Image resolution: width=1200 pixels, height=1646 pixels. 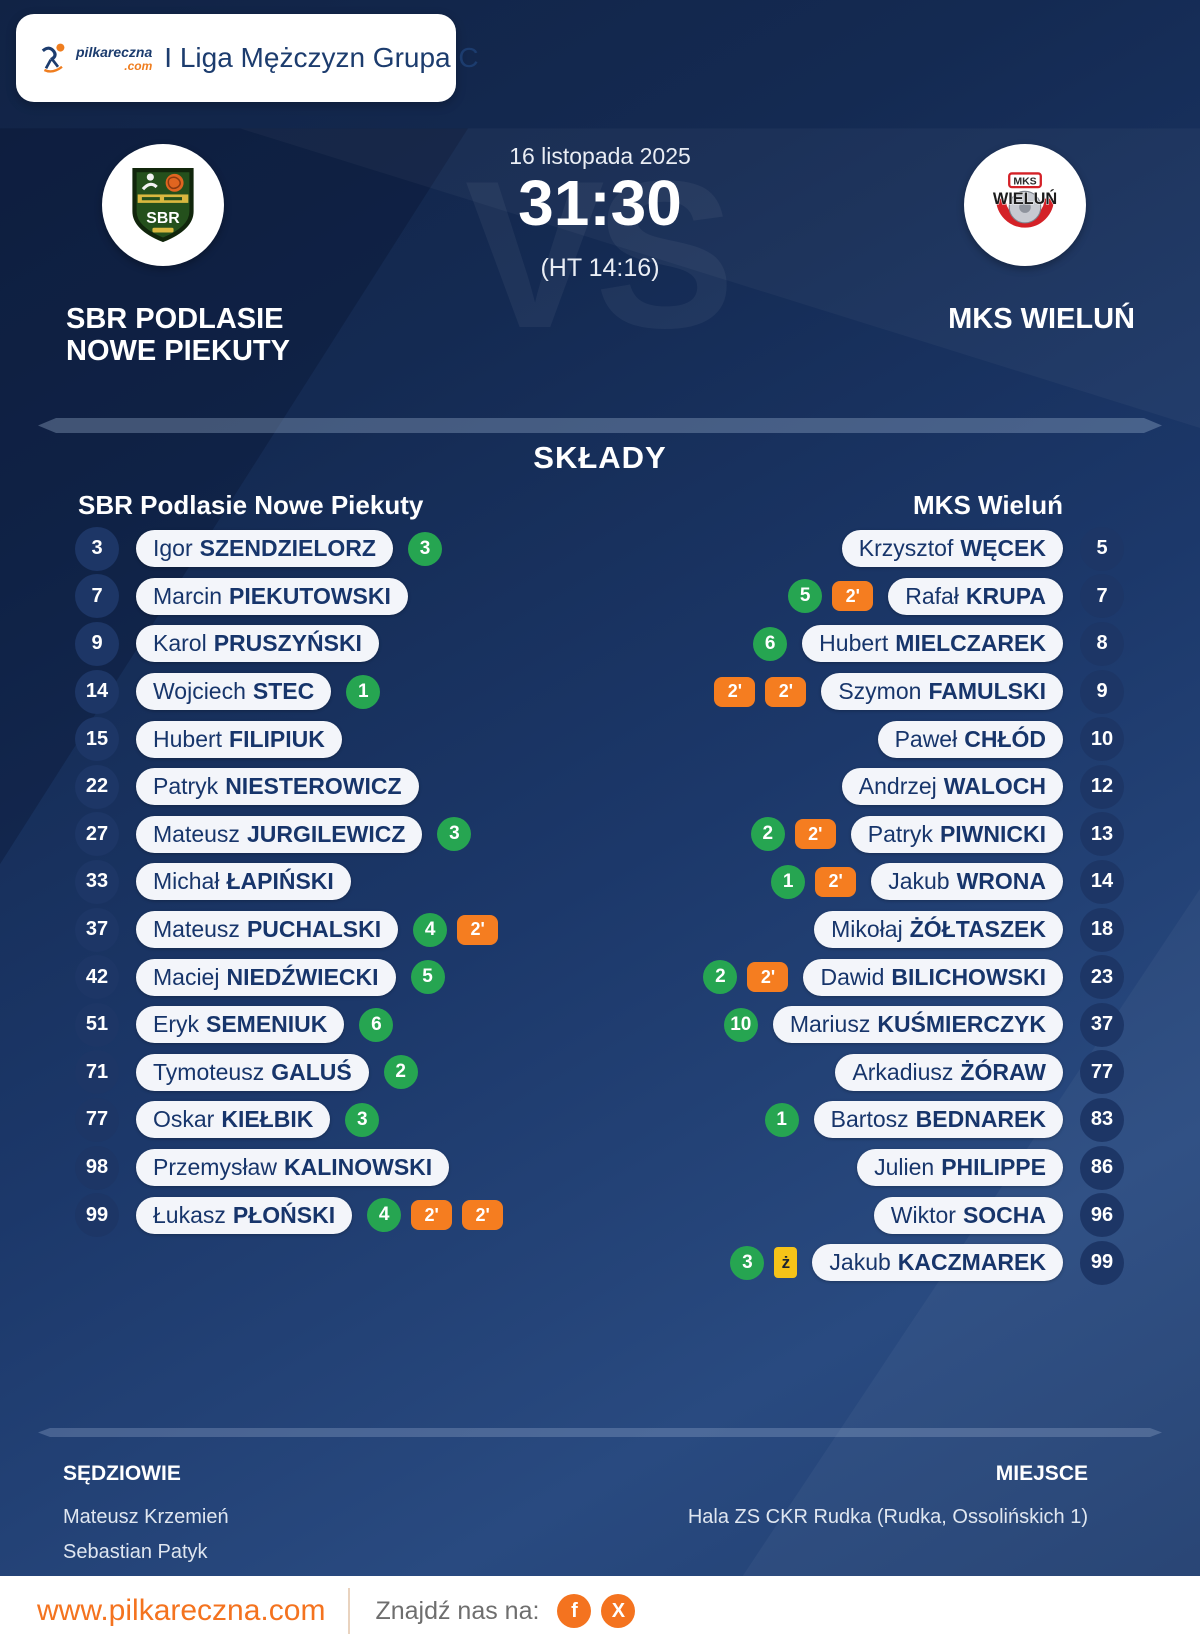 I want to click on player-name-pill: Maciej NIEDŹWIECKI, so click(x=266, y=977).